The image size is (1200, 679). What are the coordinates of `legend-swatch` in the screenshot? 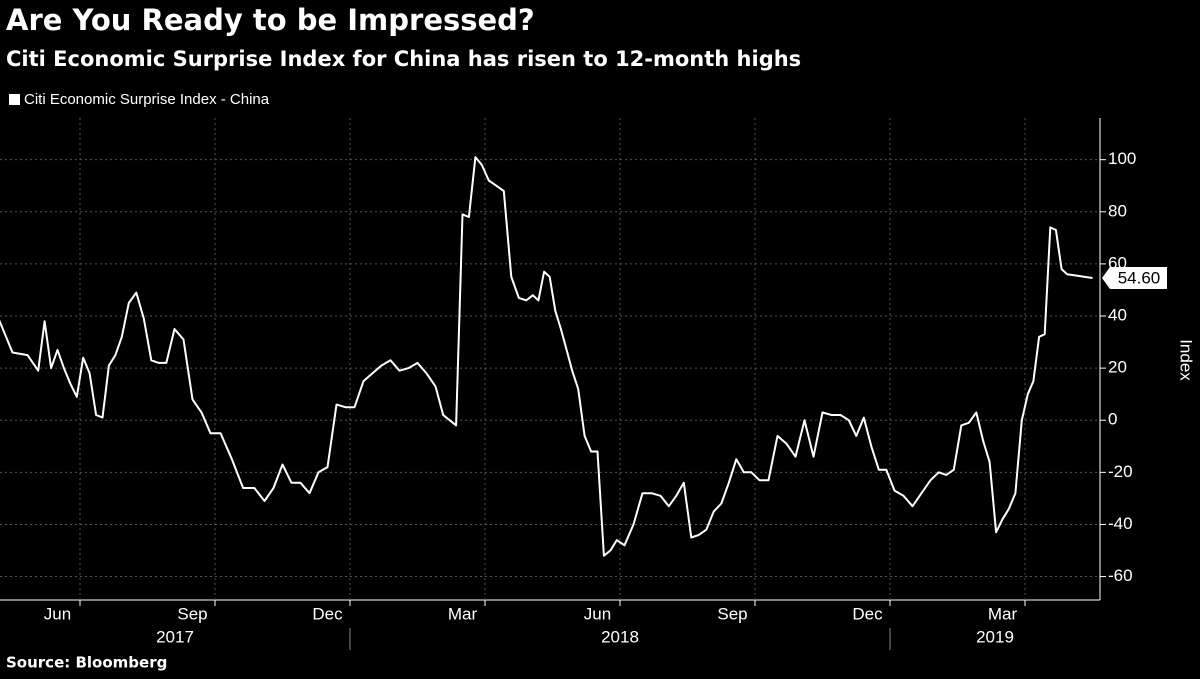 It's located at (14, 99).